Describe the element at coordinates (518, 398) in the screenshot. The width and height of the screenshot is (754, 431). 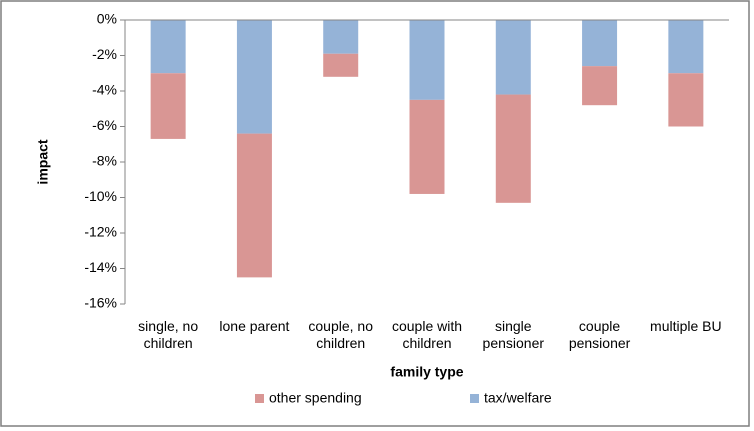
I see `legend-label: tax/welfare` at that location.